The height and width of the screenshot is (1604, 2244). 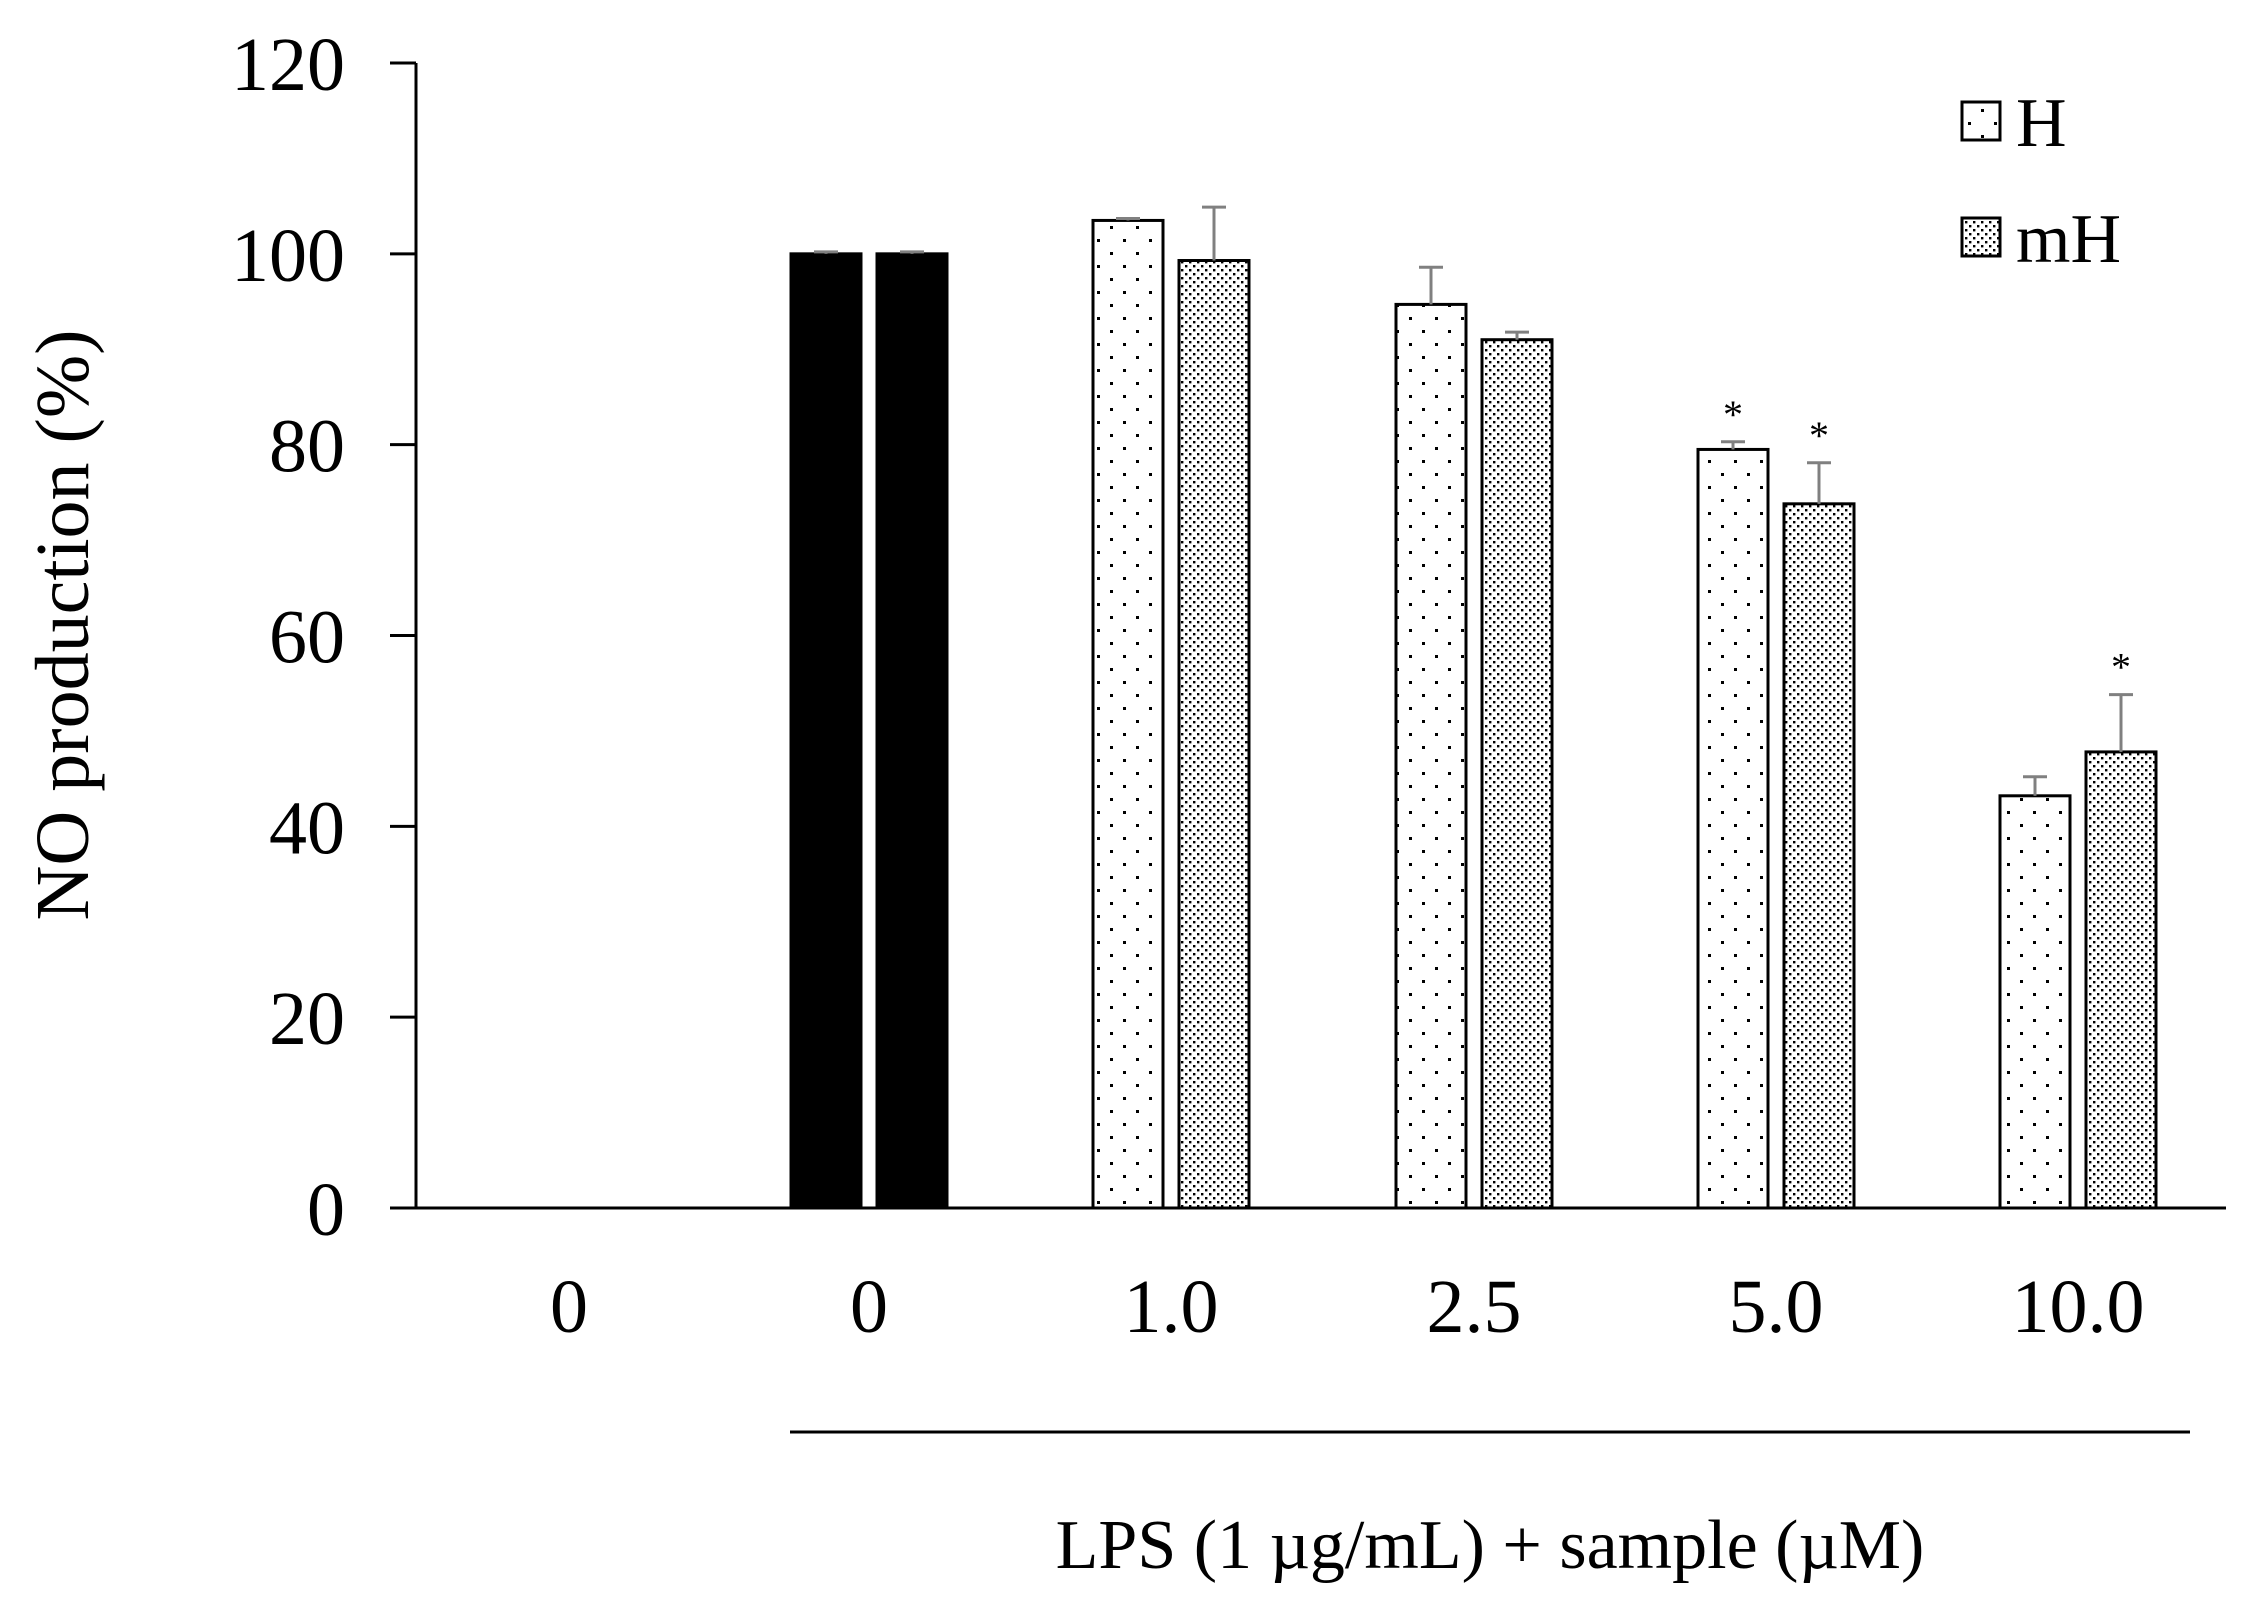 I want to click on y-tick-label: 60, so click(x=307, y=638).